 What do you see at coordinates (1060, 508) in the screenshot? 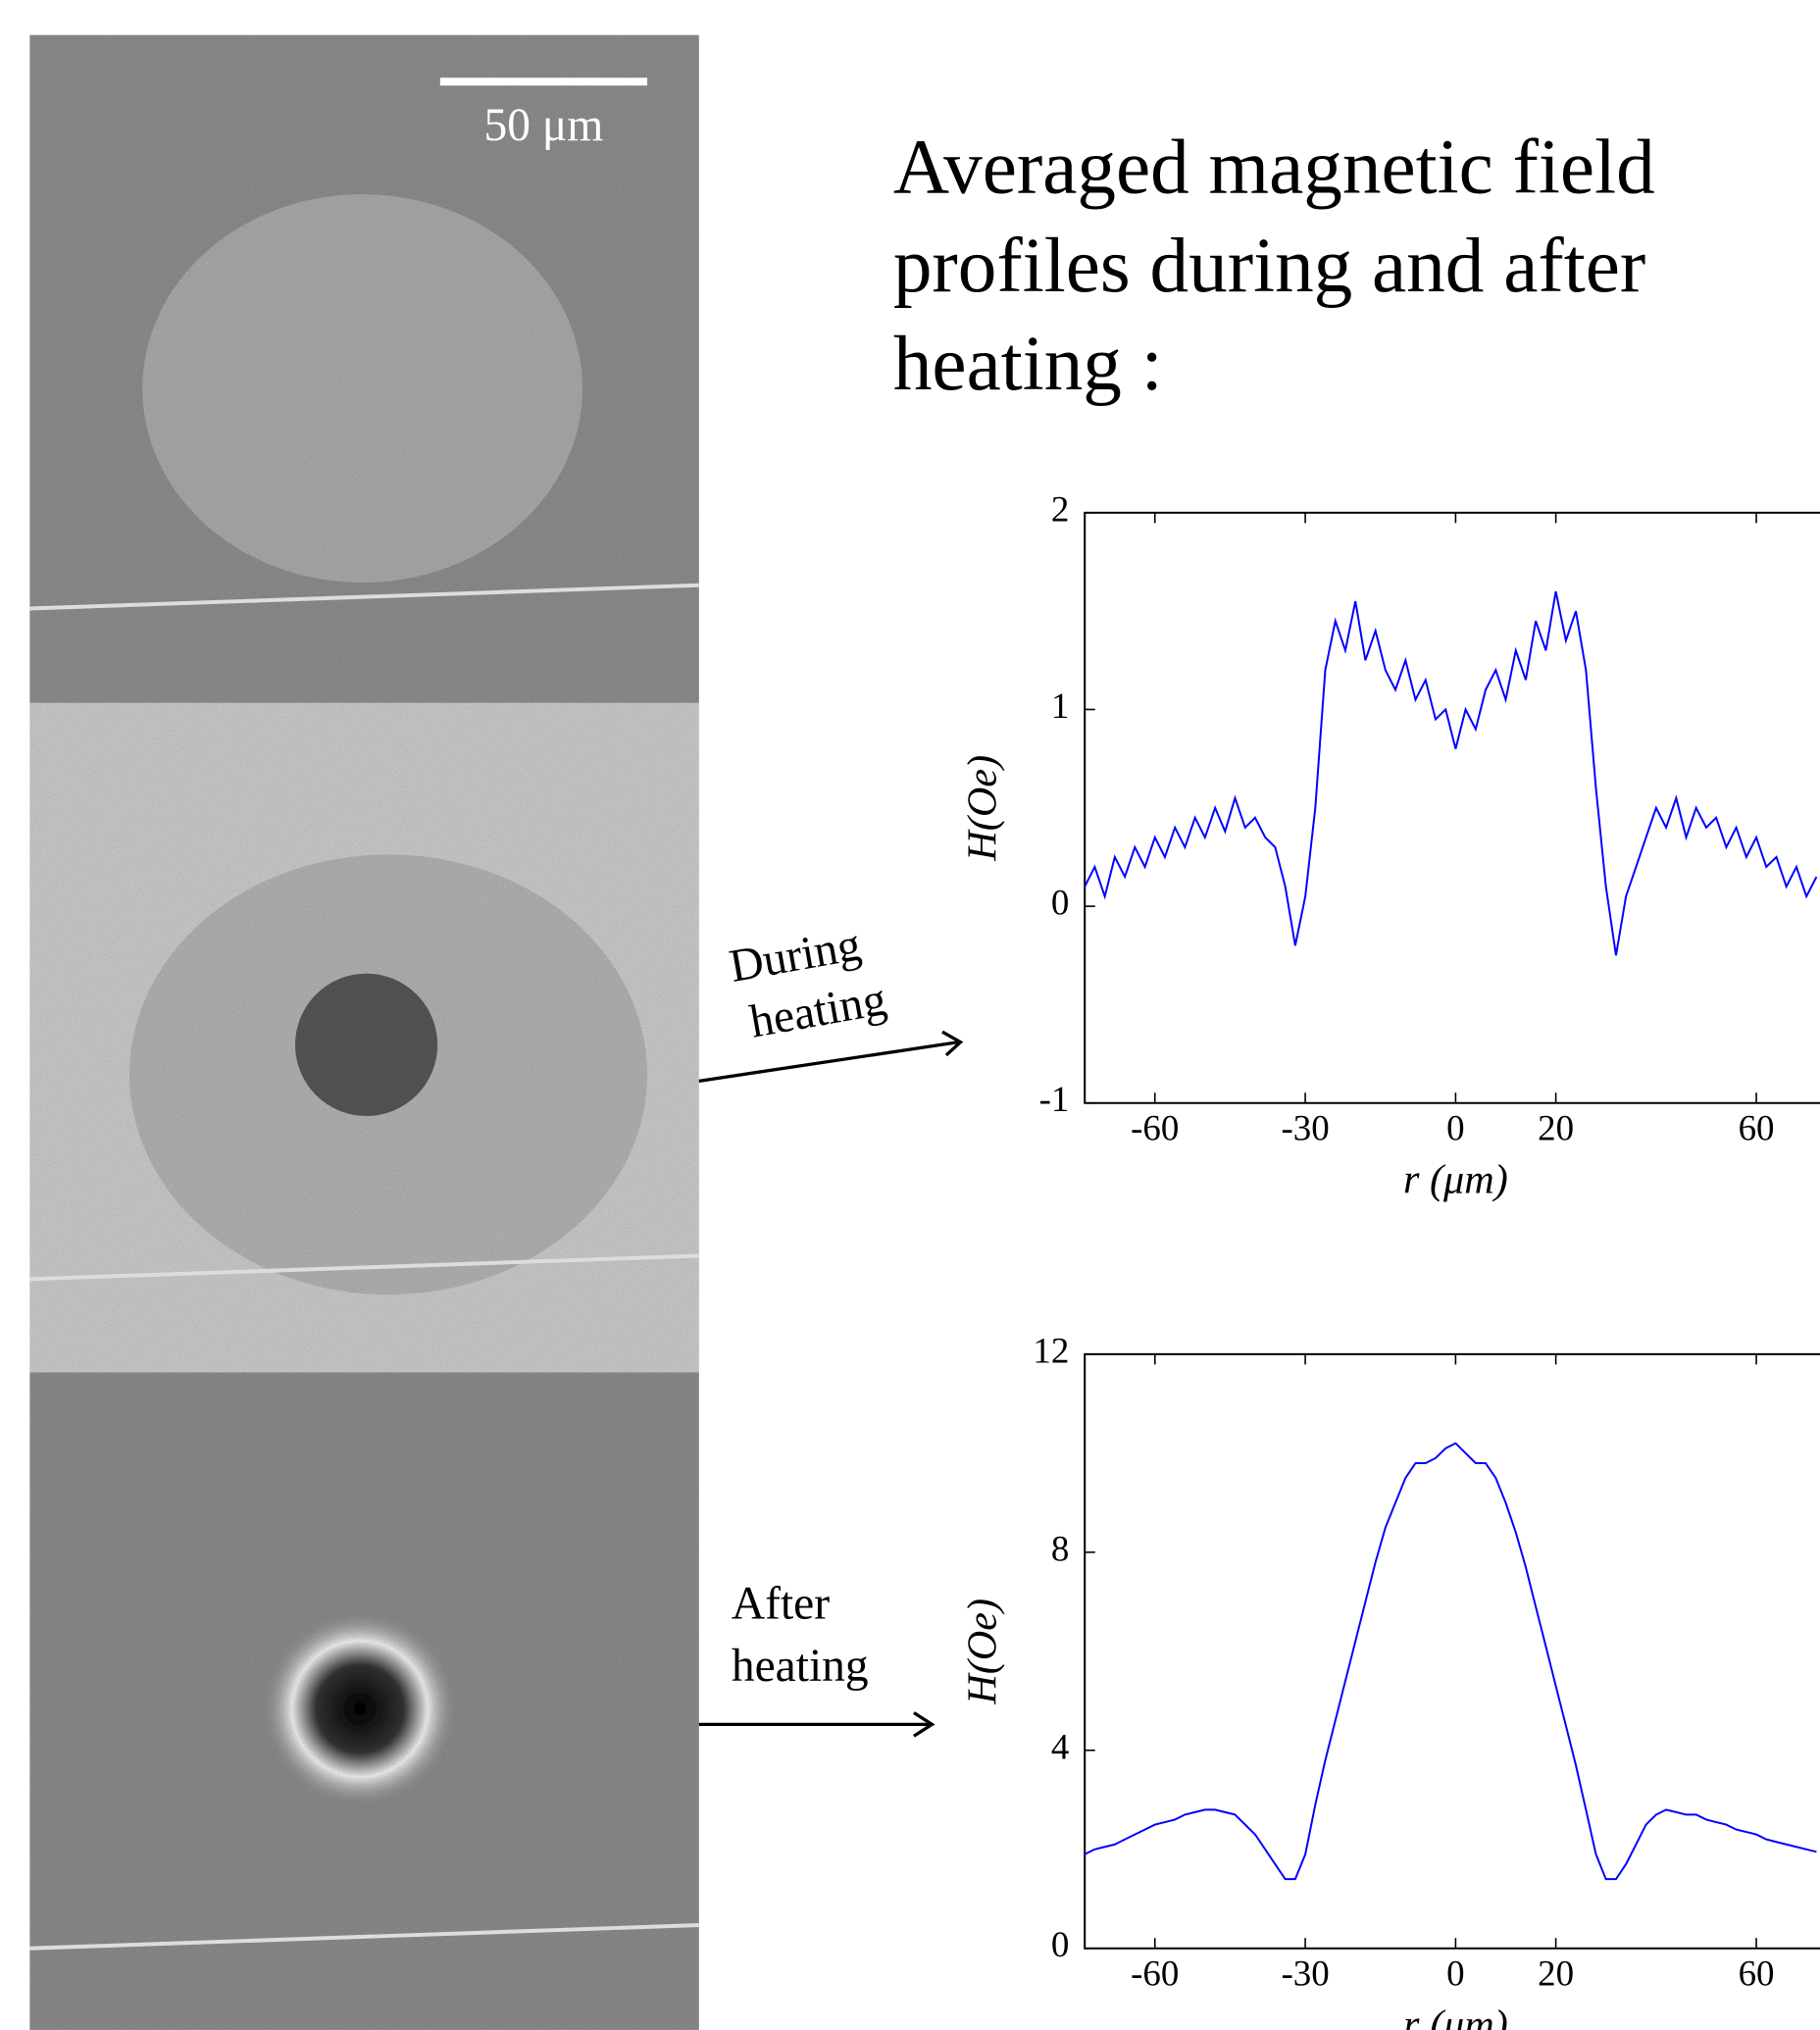
I see `y-tick-label: 2` at bounding box center [1060, 508].